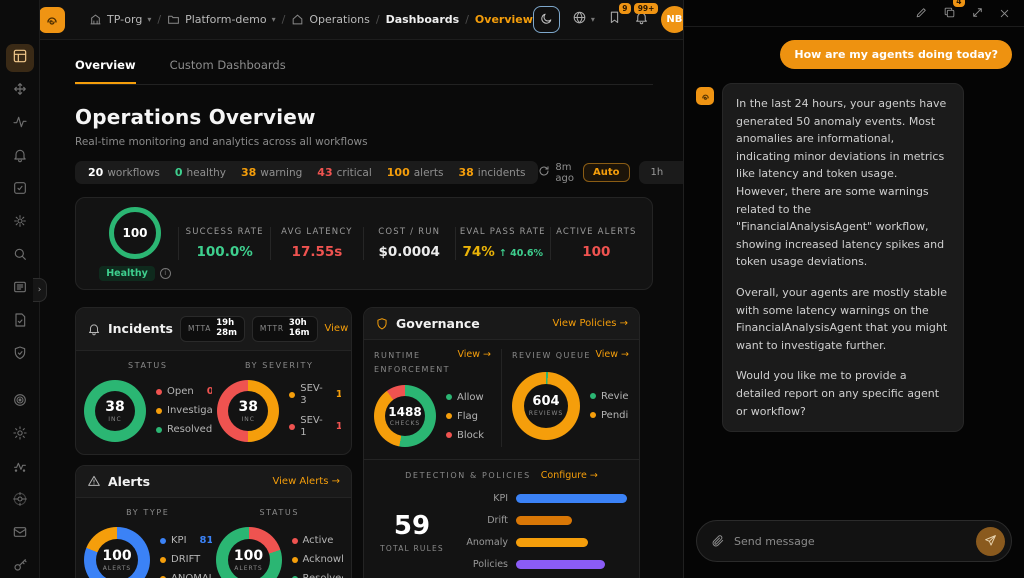 This screenshot has width=1024, height=578. What do you see at coordinates (337, 329) in the screenshot?
I see `view-incidents-link: View Incidents →` at bounding box center [337, 329].